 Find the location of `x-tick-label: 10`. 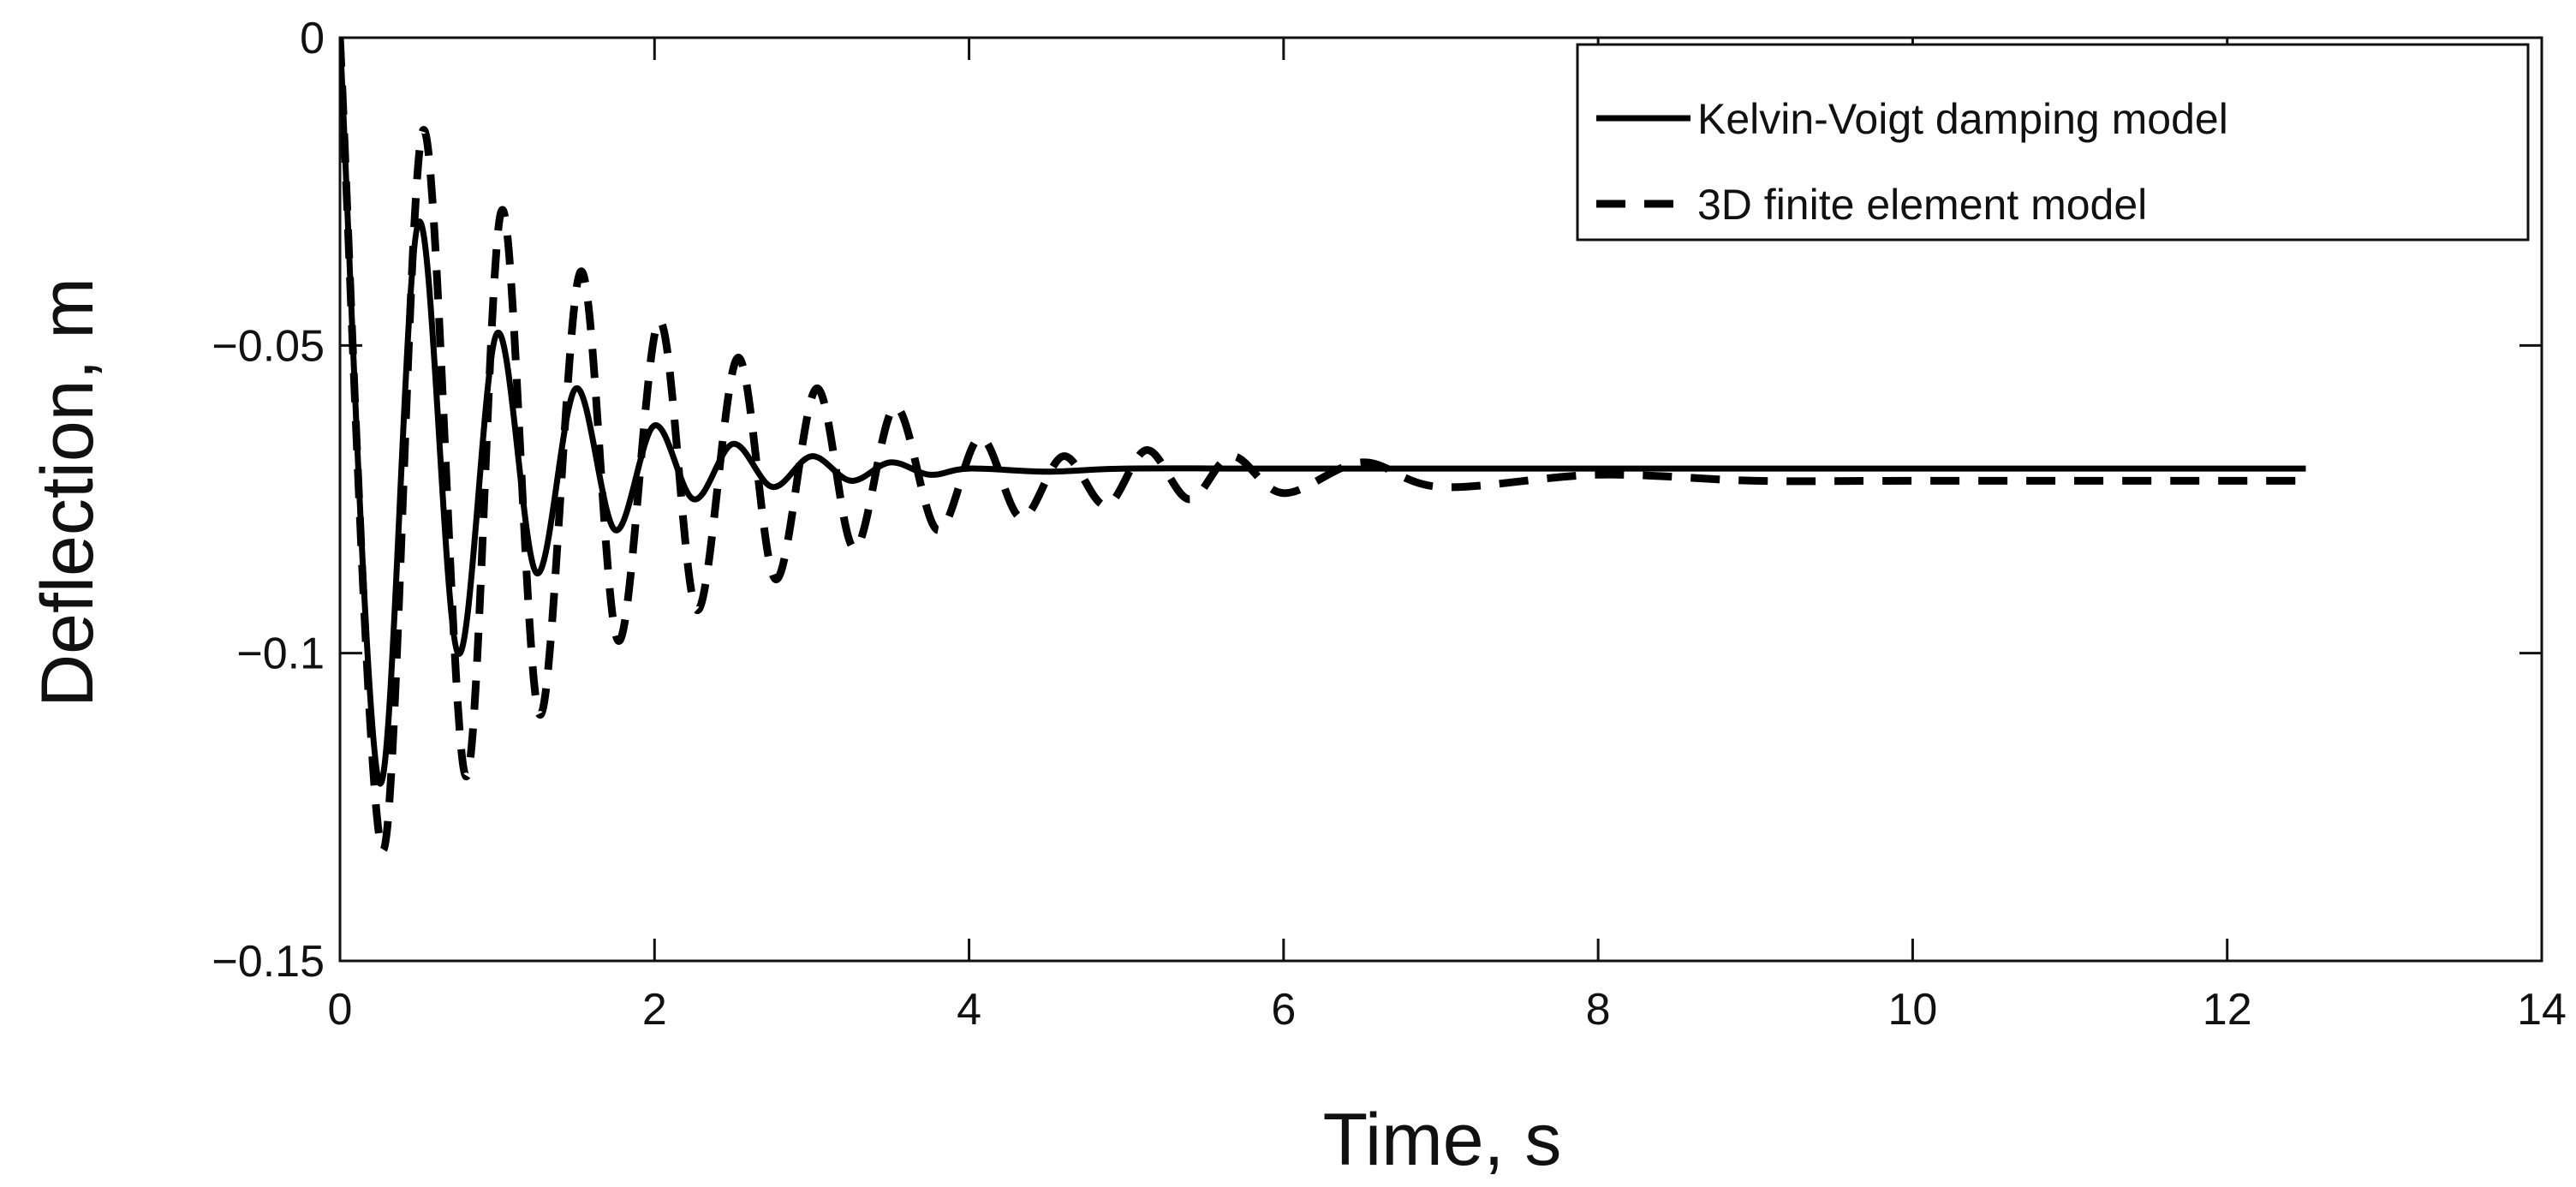

x-tick-label: 10 is located at coordinates (1913, 1010).